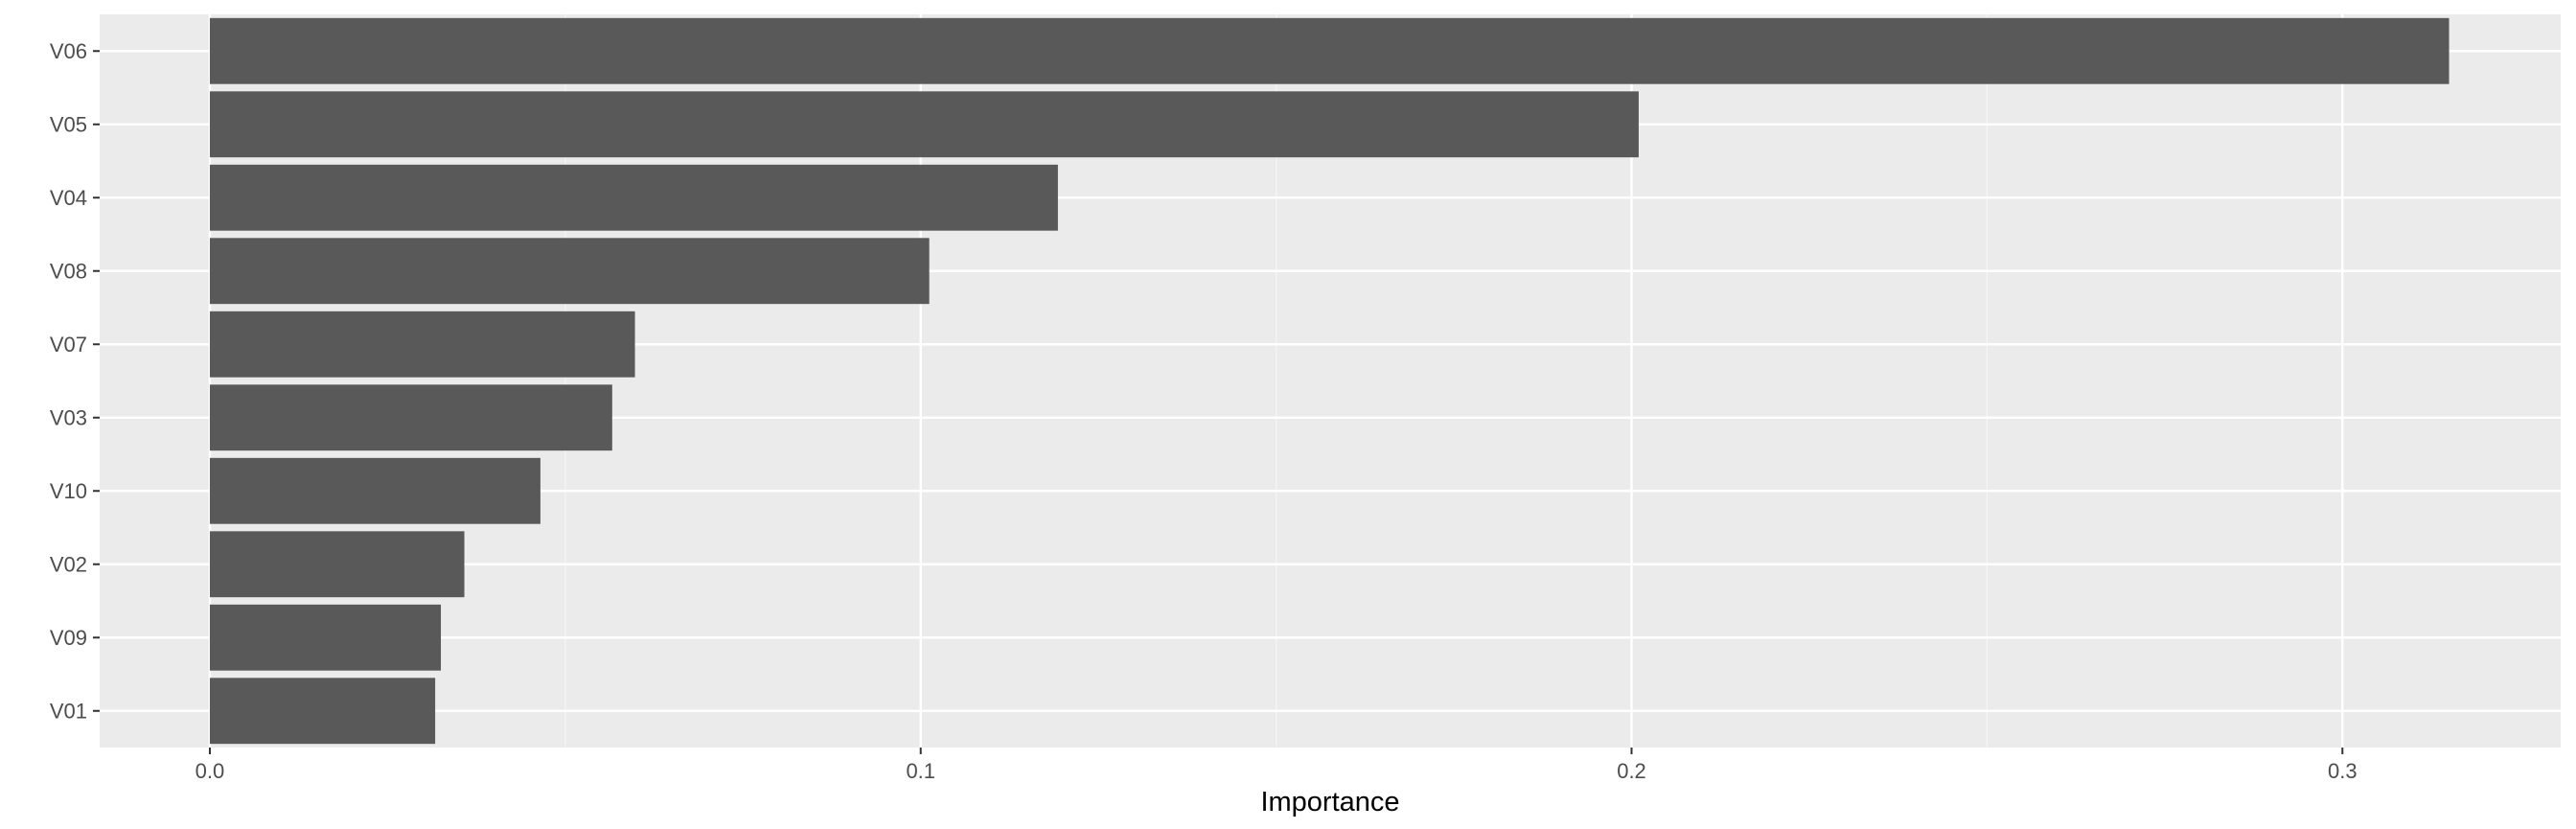  What do you see at coordinates (68, 417) in the screenshot?
I see `y-tick-label: V03` at bounding box center [68, 417].